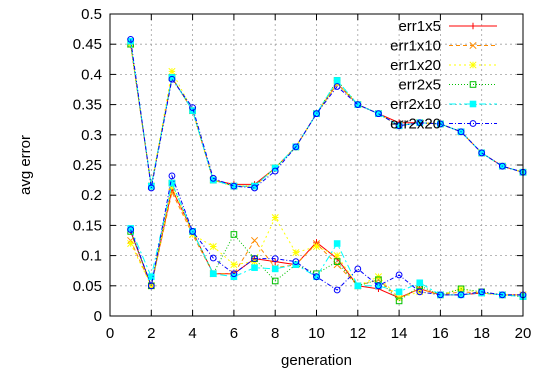  What do you see at coordinates (87, 225) in the screenshot?
I see `y-tick-label: 0.15` at bounding box center [87, 225].